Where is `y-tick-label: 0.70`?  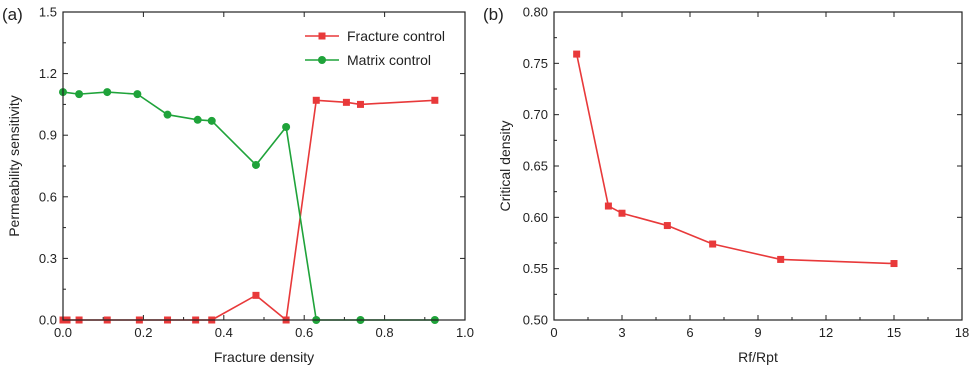 y-tick-label: 0.70 is located at coordinates (535, 114).